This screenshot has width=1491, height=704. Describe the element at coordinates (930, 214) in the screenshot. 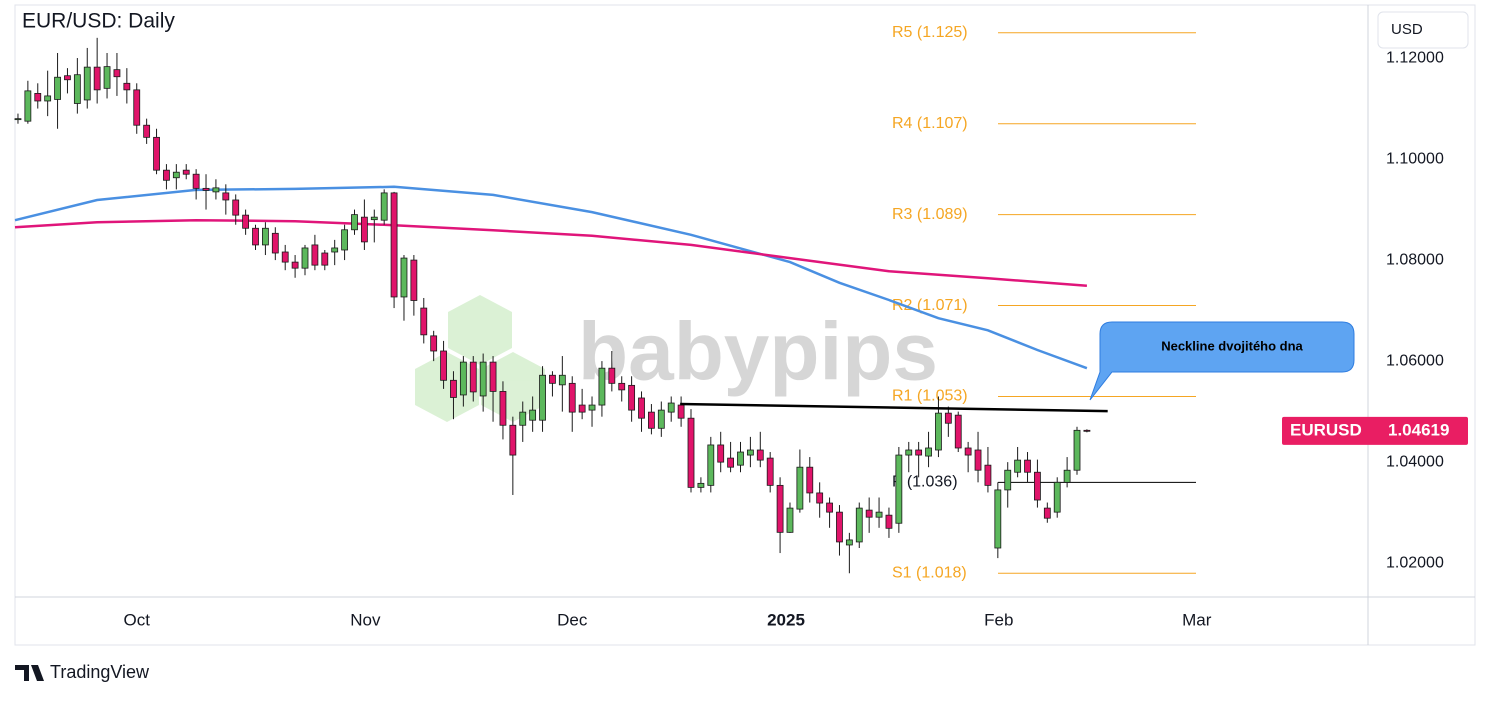

I see `pivot-label: R3 (1.089)` at that location.